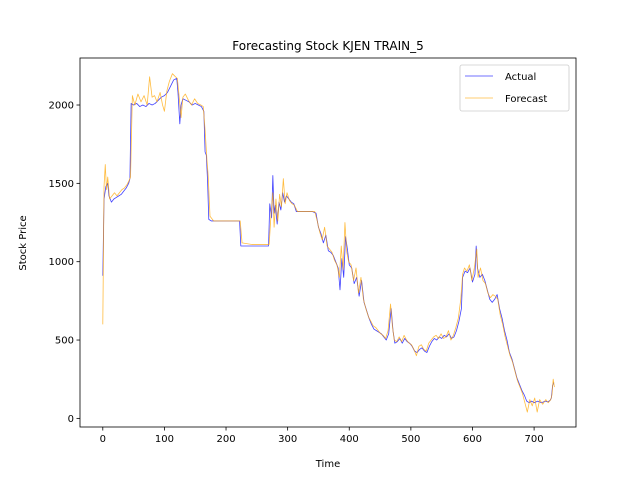 This screenshot has height=480, width=640. What do you see at coordinates (328, 46) in the screenshot?
I see `chart-title: Forecasting Stock KJEN TRAIN_5` at bounding box center [328, 46].